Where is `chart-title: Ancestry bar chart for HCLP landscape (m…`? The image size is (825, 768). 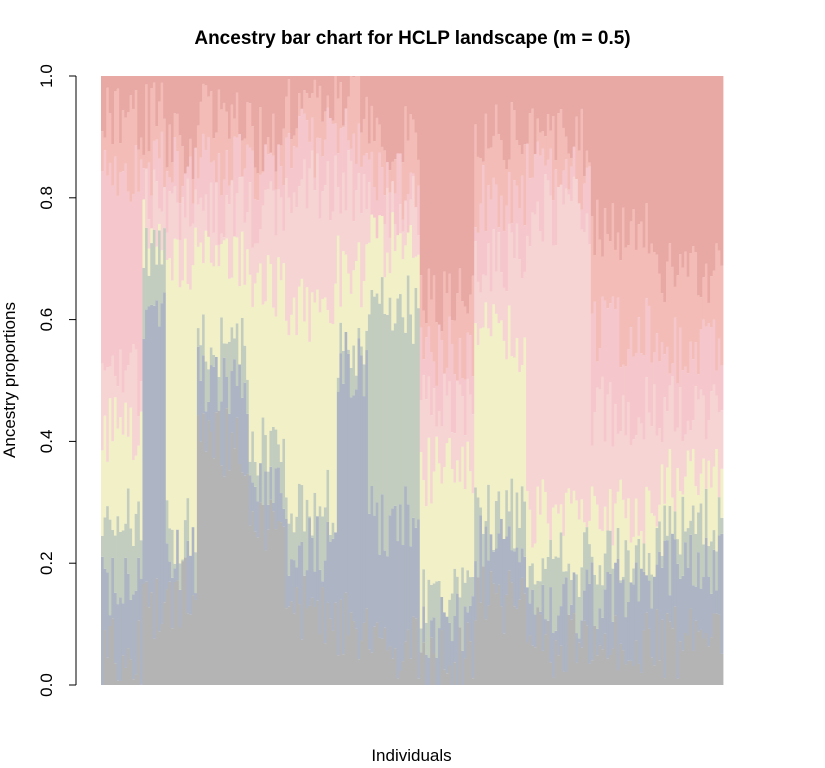 chart-title: Ancestry bar chart for HCLP landscape (m… is located at coordinates (412, 38).